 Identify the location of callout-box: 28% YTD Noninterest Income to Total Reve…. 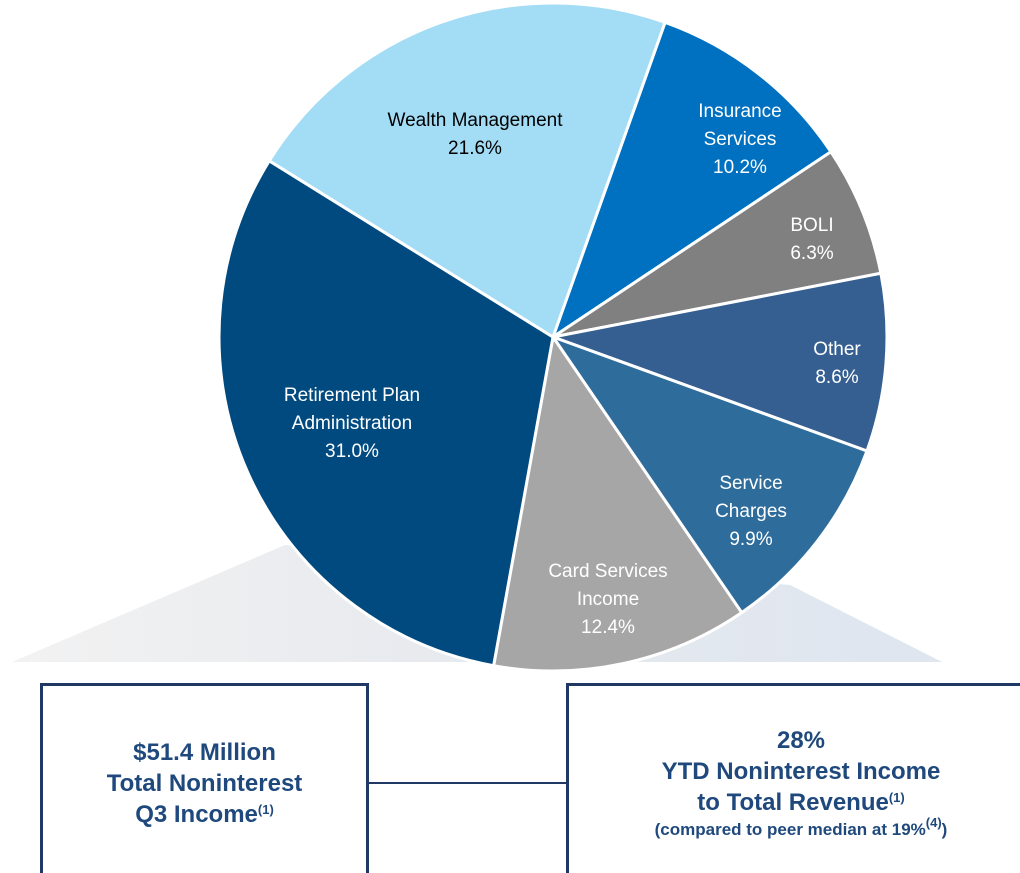
(793, 778).